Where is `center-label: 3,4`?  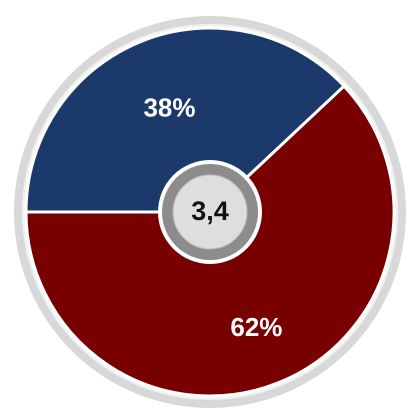 center-label: 3,4 is located at coordinates (210, 211).